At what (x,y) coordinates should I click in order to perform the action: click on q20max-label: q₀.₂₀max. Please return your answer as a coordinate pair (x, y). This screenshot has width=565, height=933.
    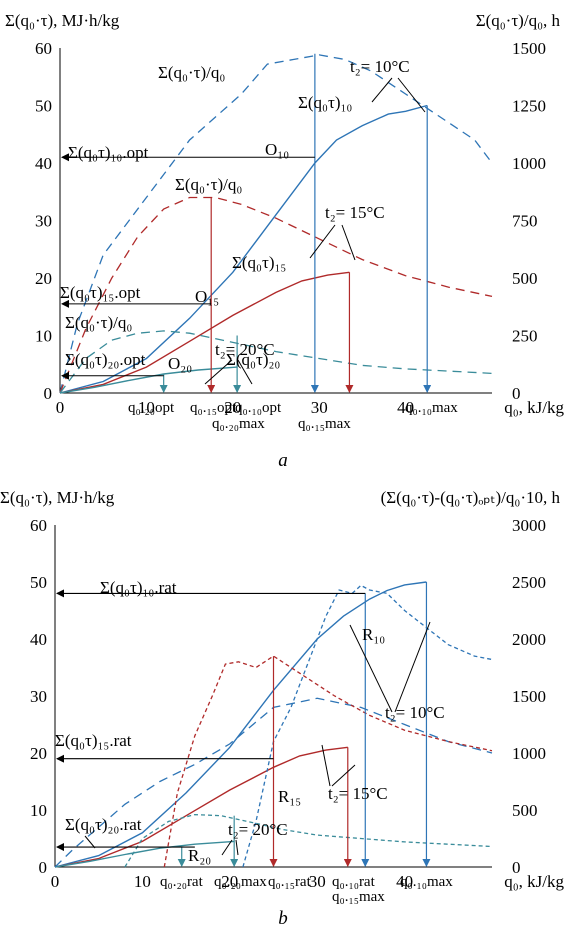
    Looking at the image, I should click on (238, 424).